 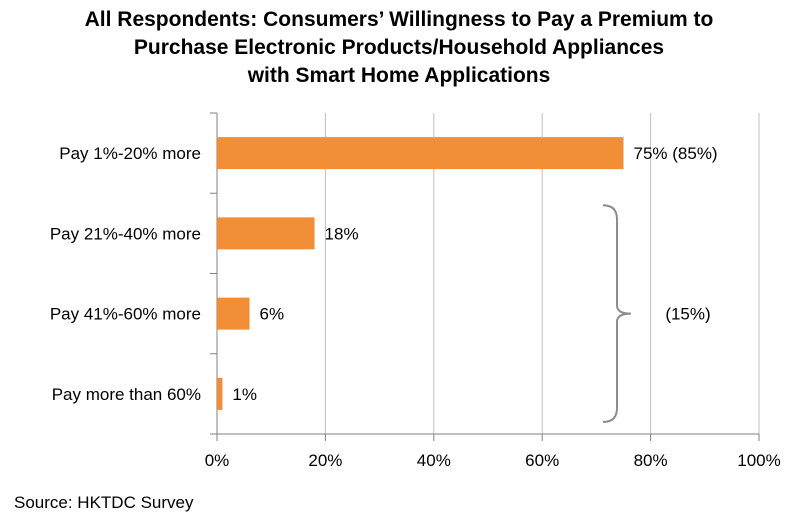 What do you see at coordinates (342, 233) in the screenshot?
I see `data-label: 18%` at bounding box center [342, 233].